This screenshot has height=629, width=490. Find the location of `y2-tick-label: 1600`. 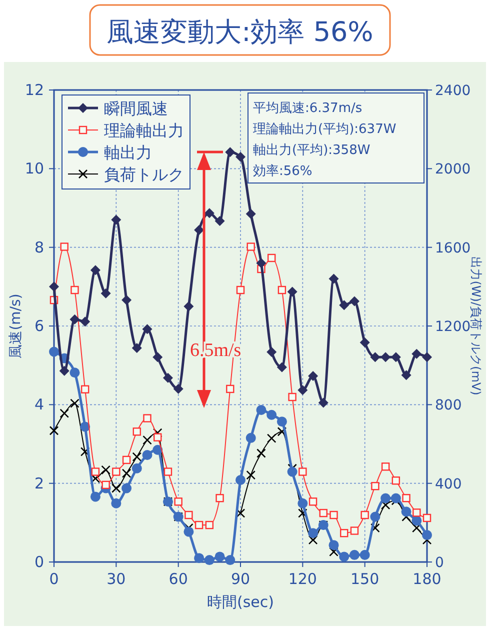

y2-tick-label: 1600 is located at coordinates (453, 248).